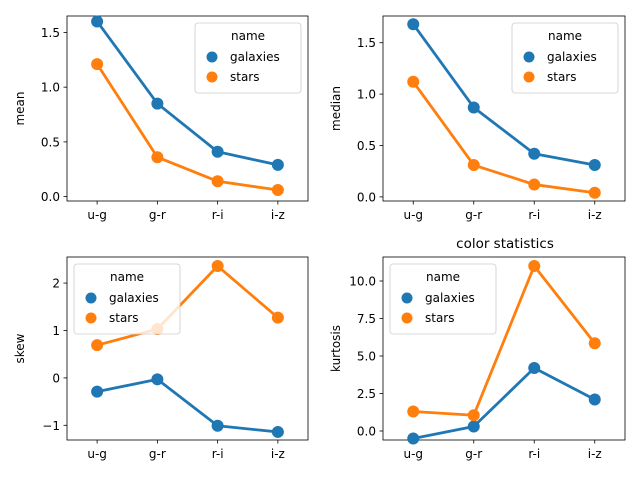 The height and width of the screenshot is (480, 640). What do you see at coordinates (366, 319) in the screenshot?
I see `y-tick-label: 7.5` at bounding box center [366, 319].